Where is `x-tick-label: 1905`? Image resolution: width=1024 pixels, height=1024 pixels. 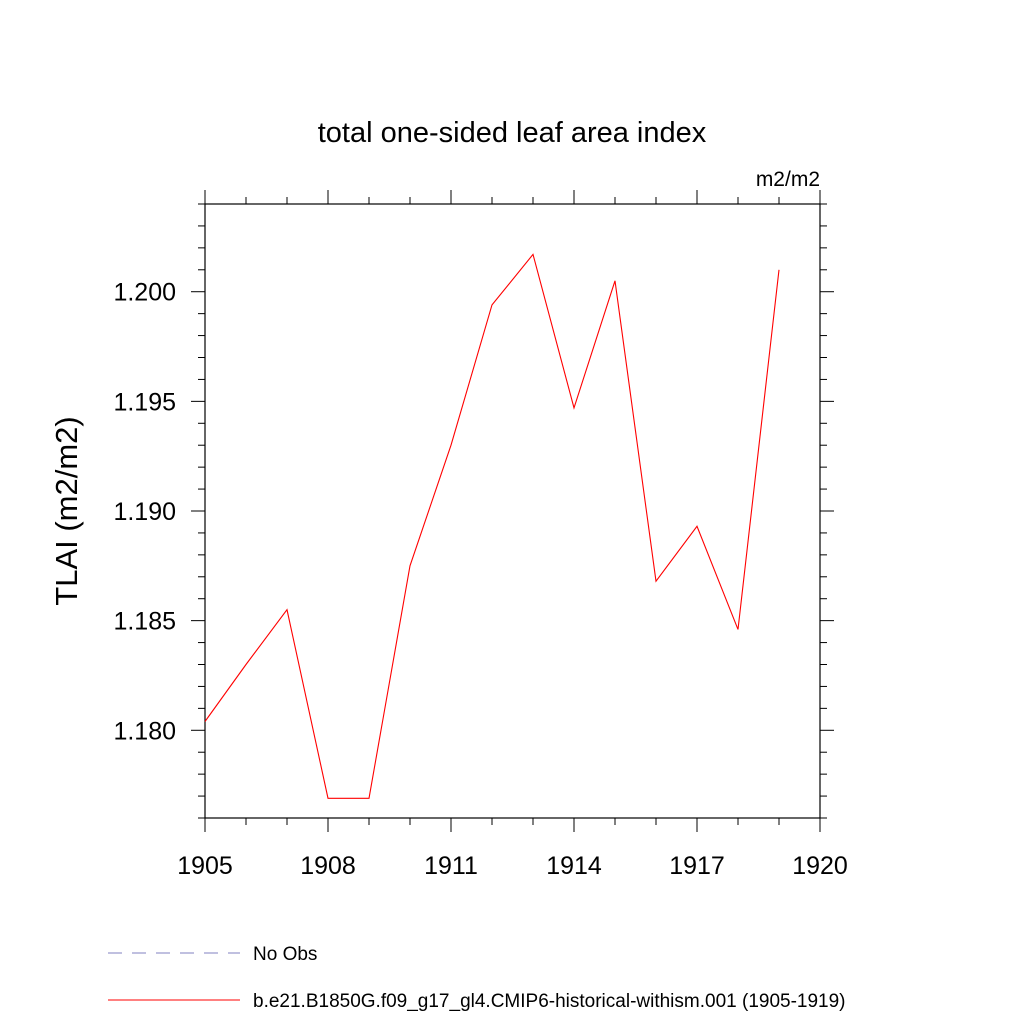
x-tick-label: 1905 is located at coordinates (205, 866).